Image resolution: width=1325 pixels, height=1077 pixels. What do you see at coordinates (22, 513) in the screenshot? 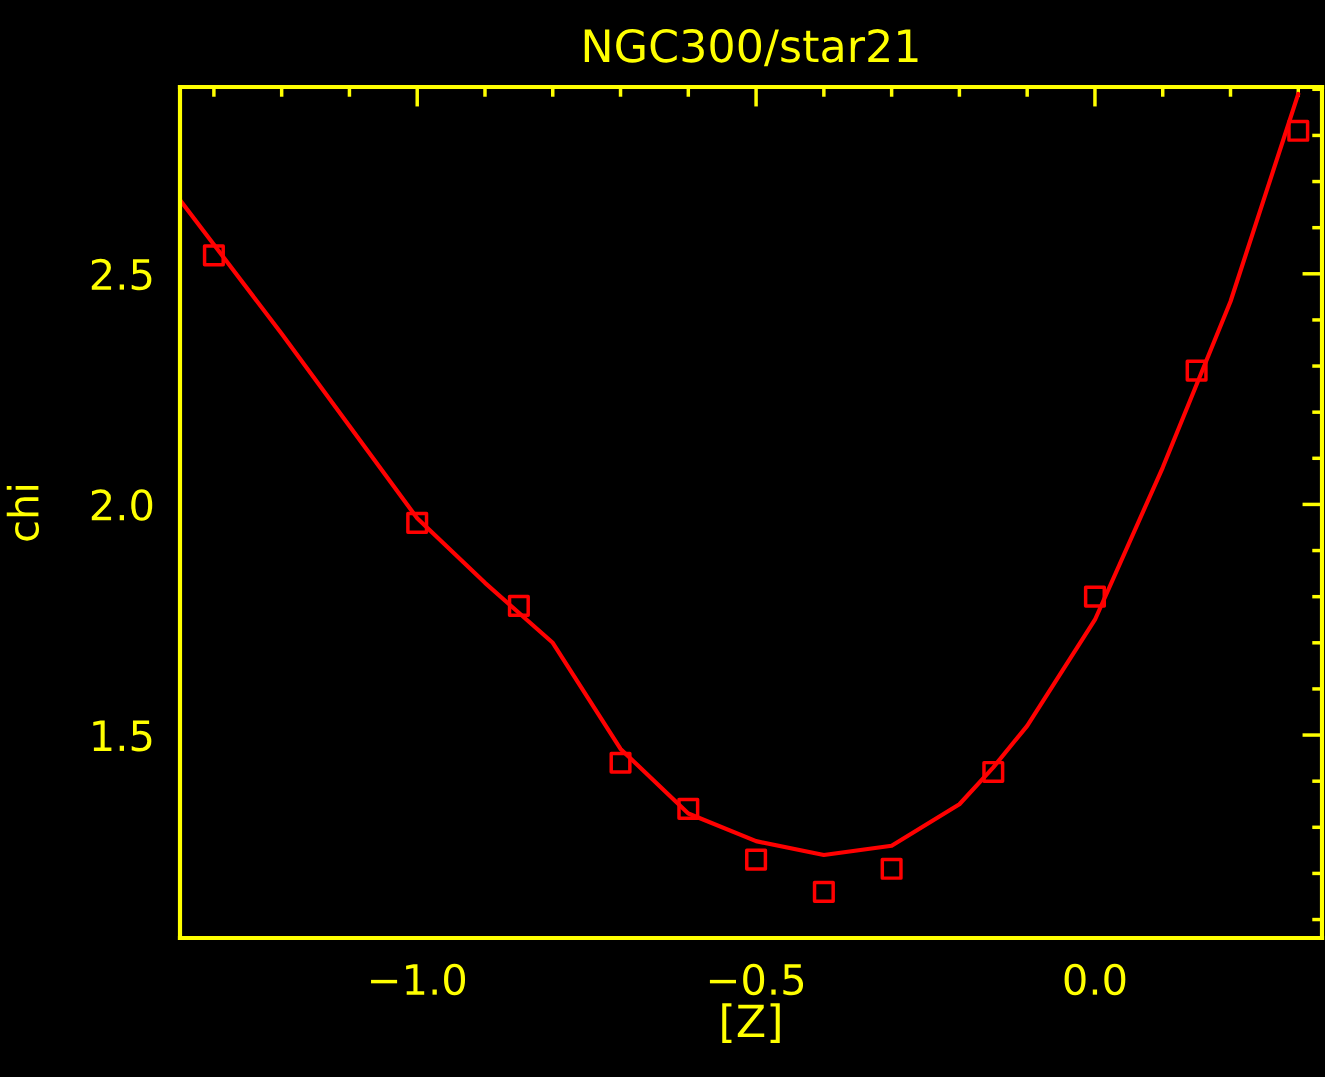
I see `y-axis-title: chi` at bounding box center [22, 513].